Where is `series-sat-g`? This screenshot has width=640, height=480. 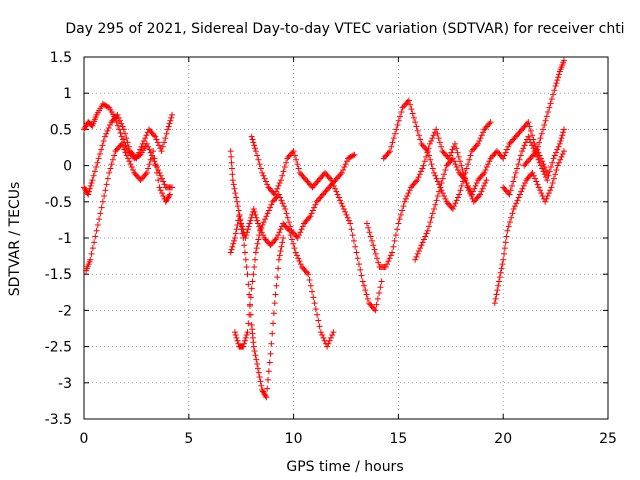
series-sat-g is located at coordinates (316, 223).